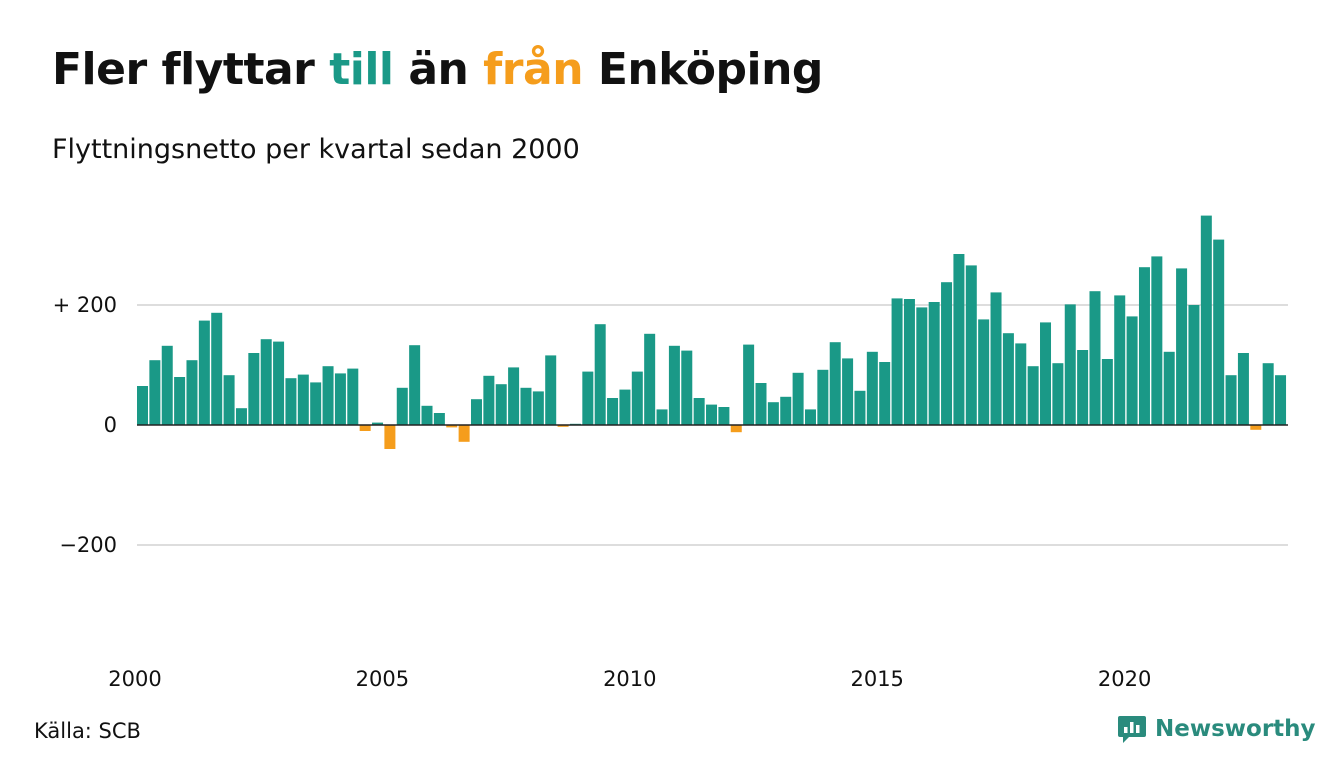 The width and height of the screenshot is (1340, 780). I want to click on title-highlight-fran: från, so click(533, 69).